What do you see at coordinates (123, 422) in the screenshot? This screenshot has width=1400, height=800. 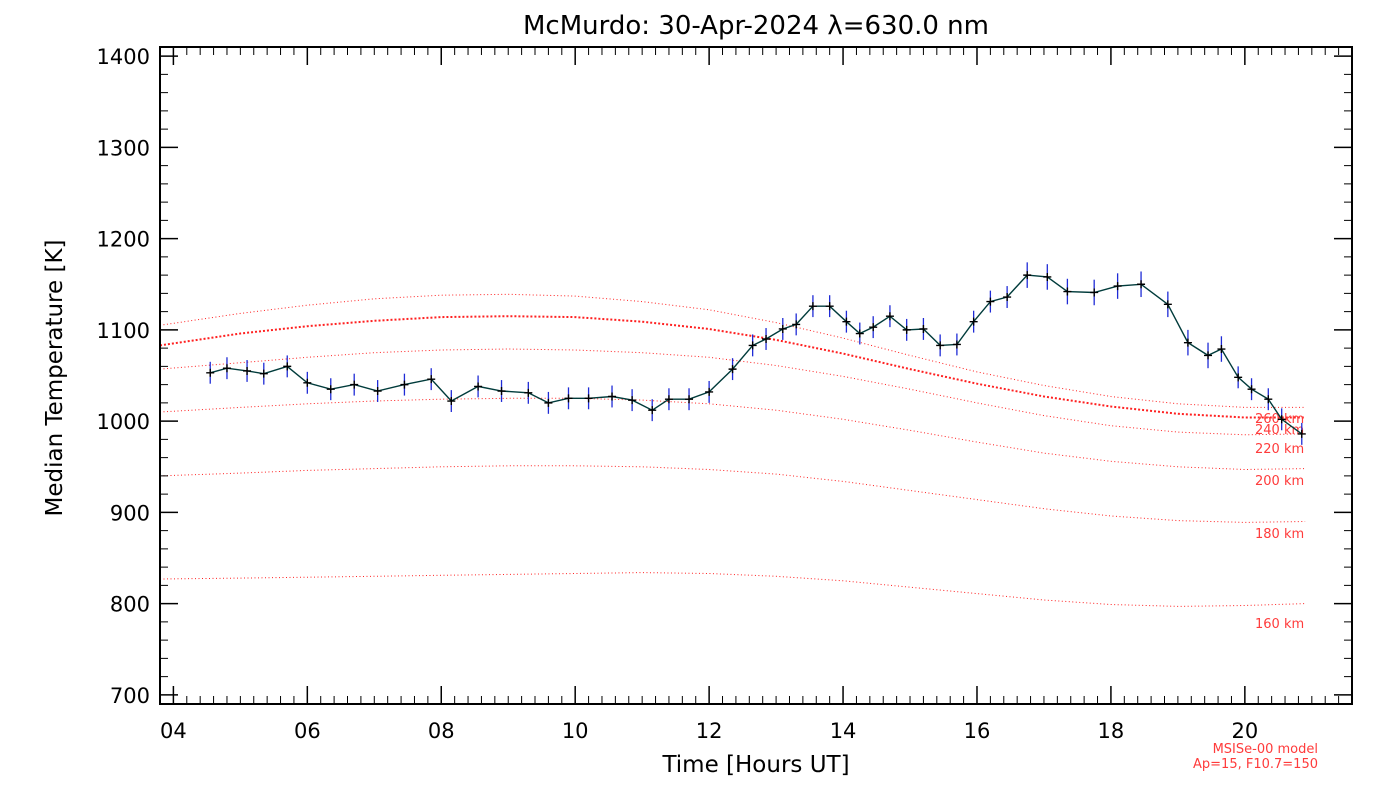 I see `y-tick-label: 1000` at bounding box center [123, 422].